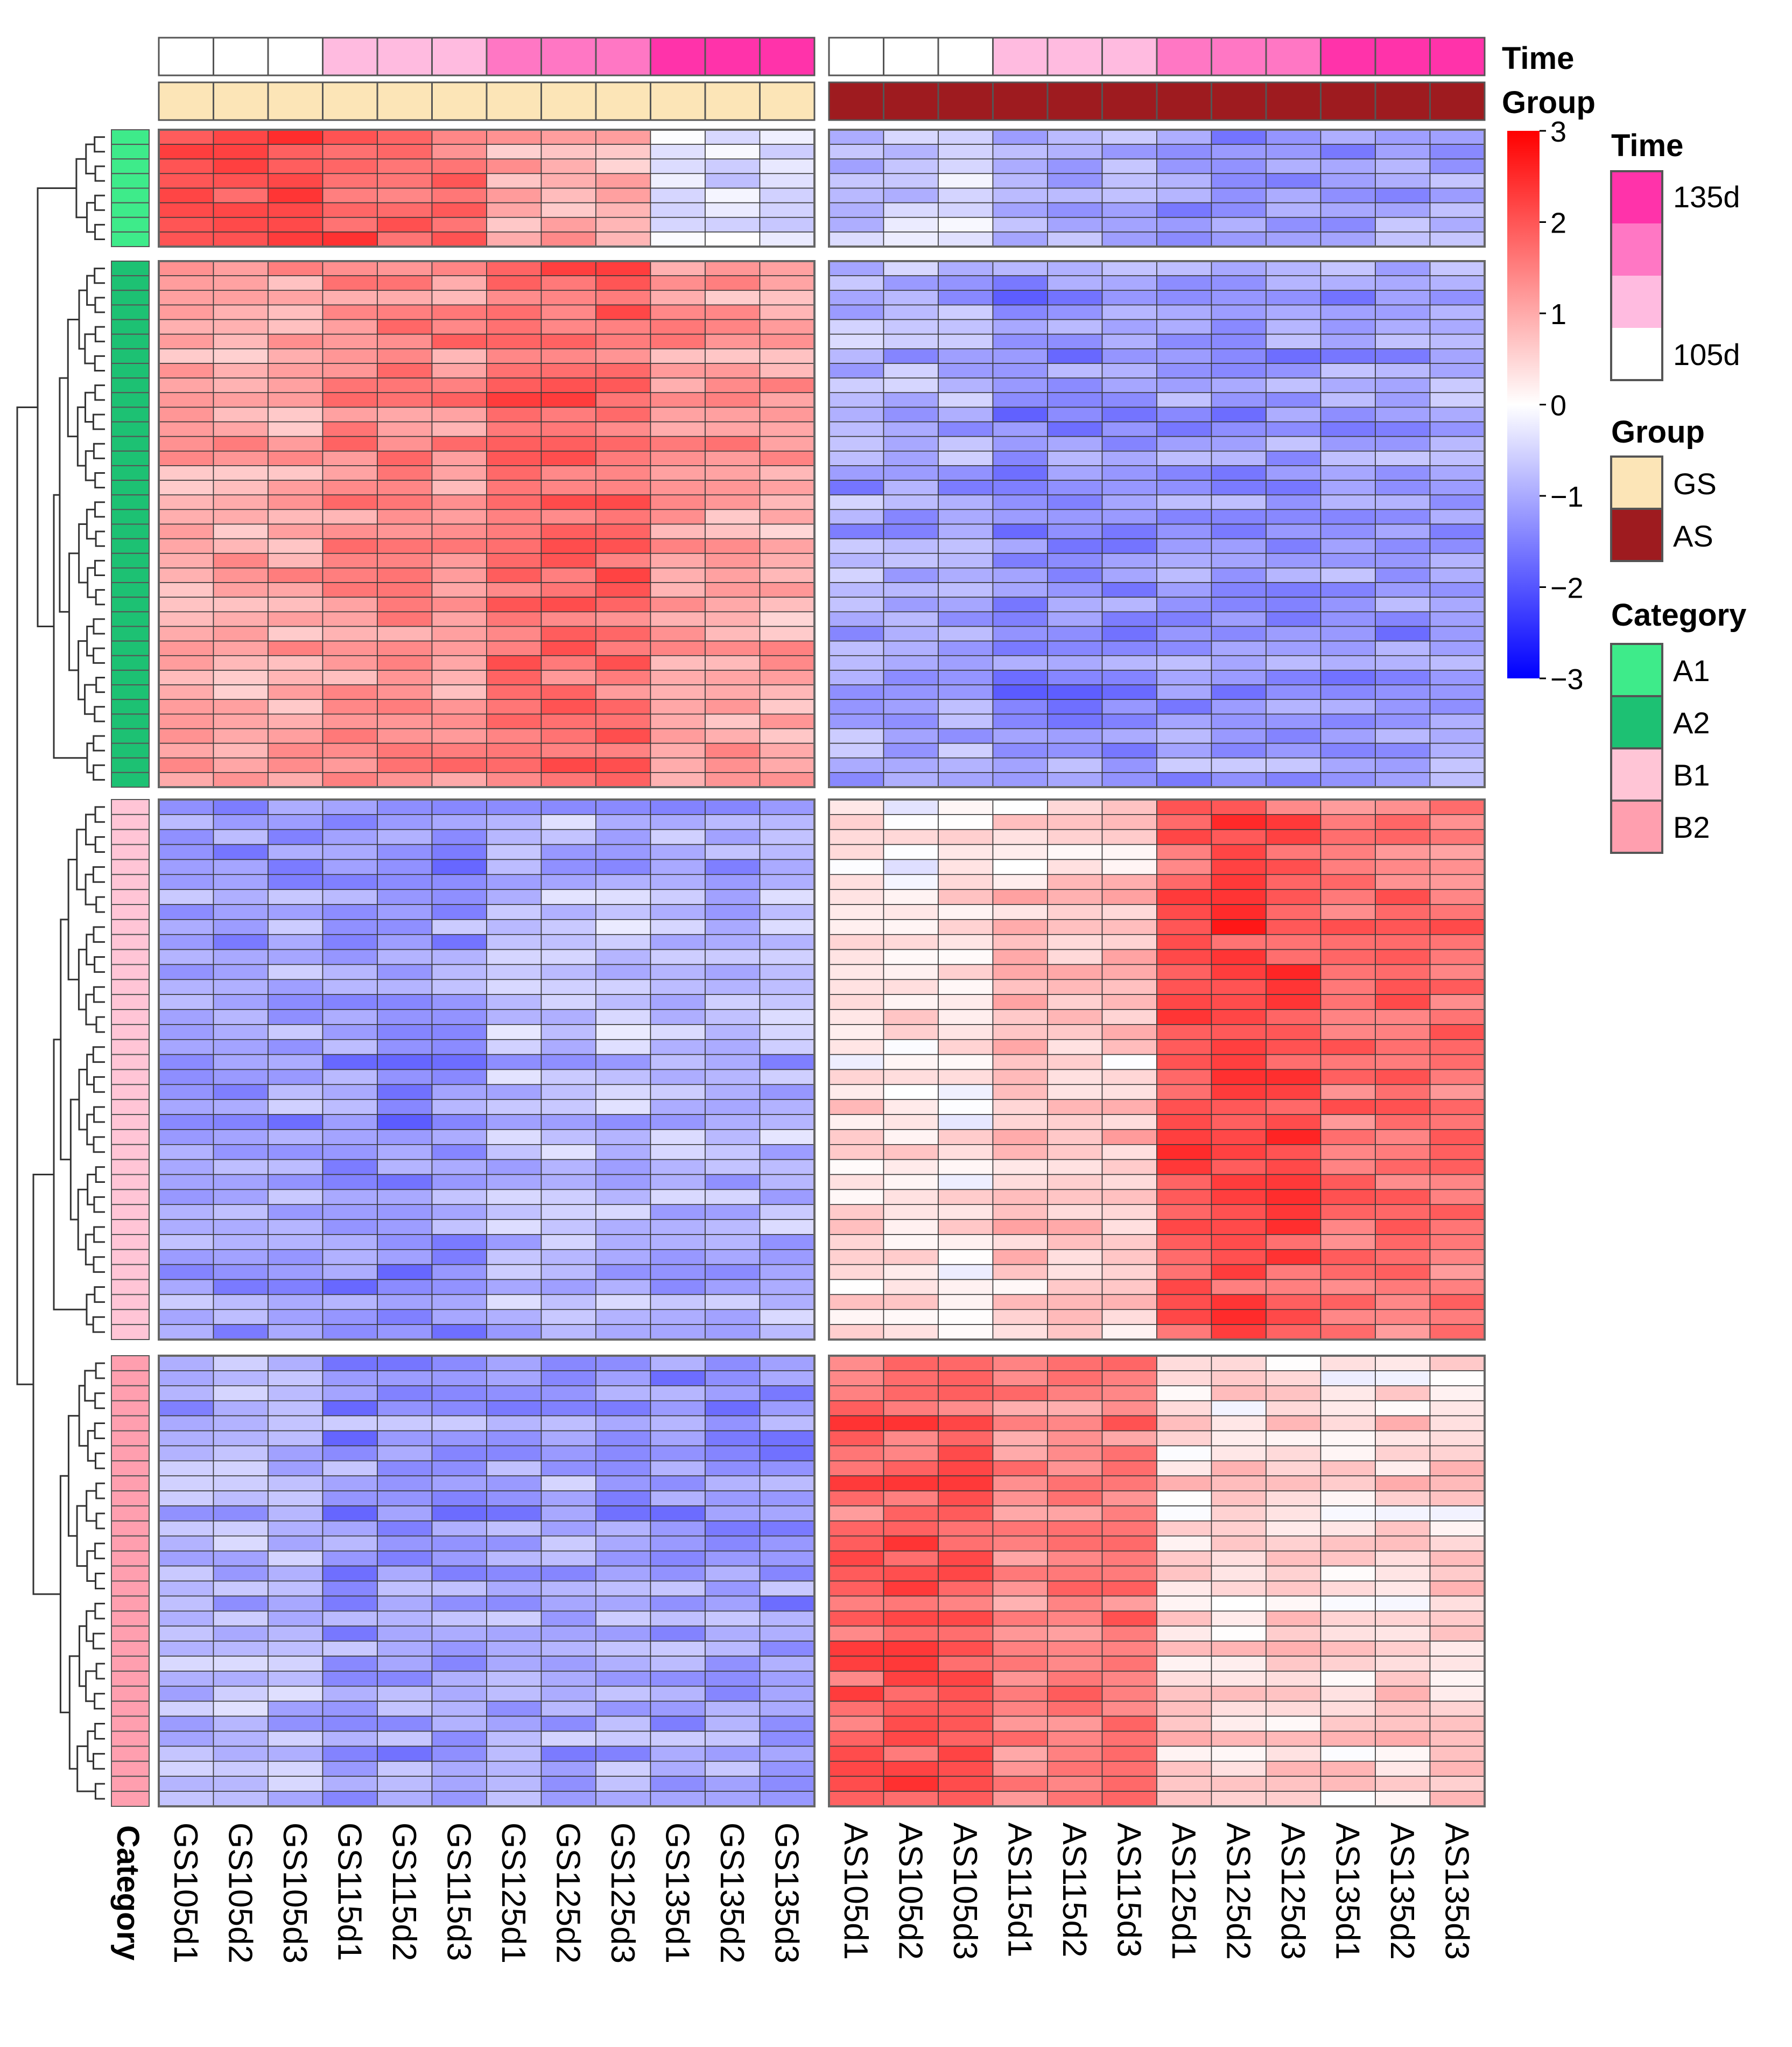 This screenshot has height=2047, width=1792. What do you see at coordinates (127, 1892) in the screenshot?
I see `category-axis-label: Category` at bounding box center [127, 1892].